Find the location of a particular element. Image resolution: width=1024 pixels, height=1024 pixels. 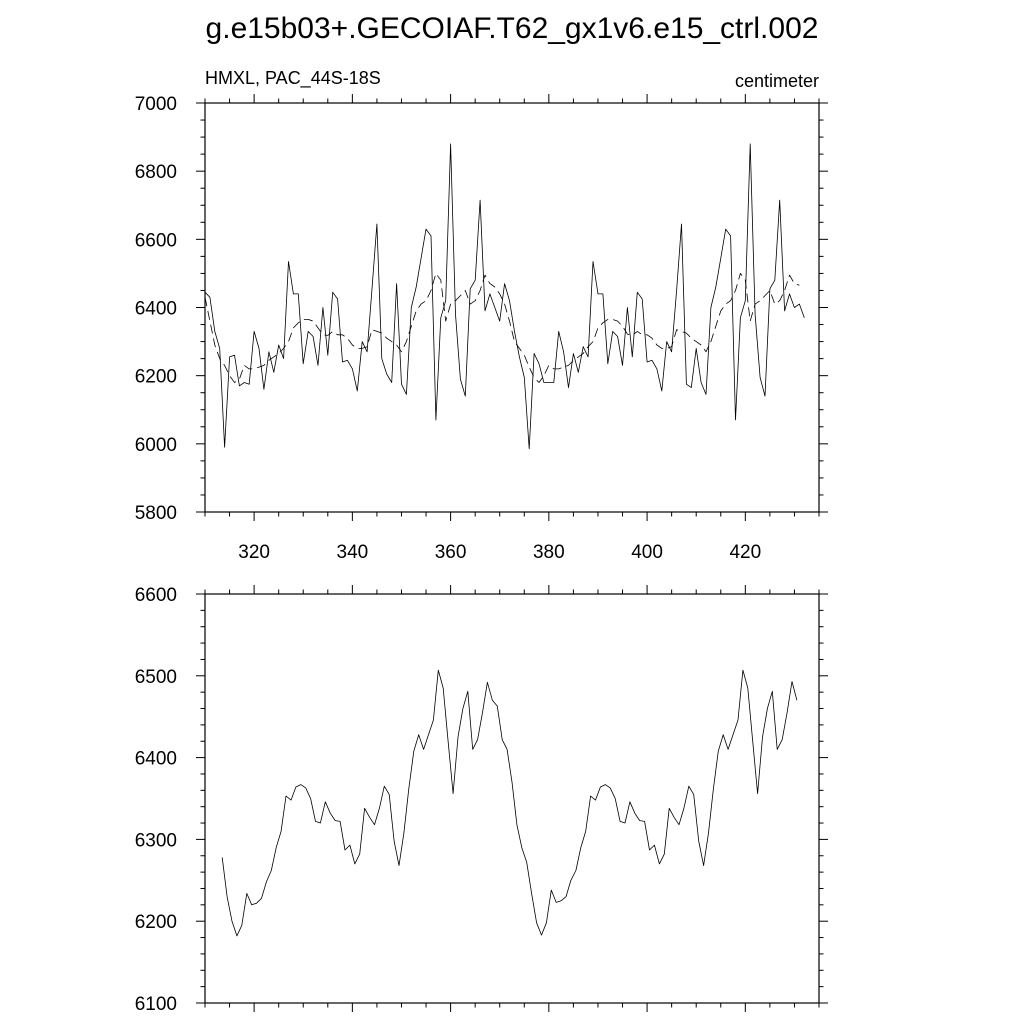

x-tick-label: 380 is located at coordinates (549, 552).